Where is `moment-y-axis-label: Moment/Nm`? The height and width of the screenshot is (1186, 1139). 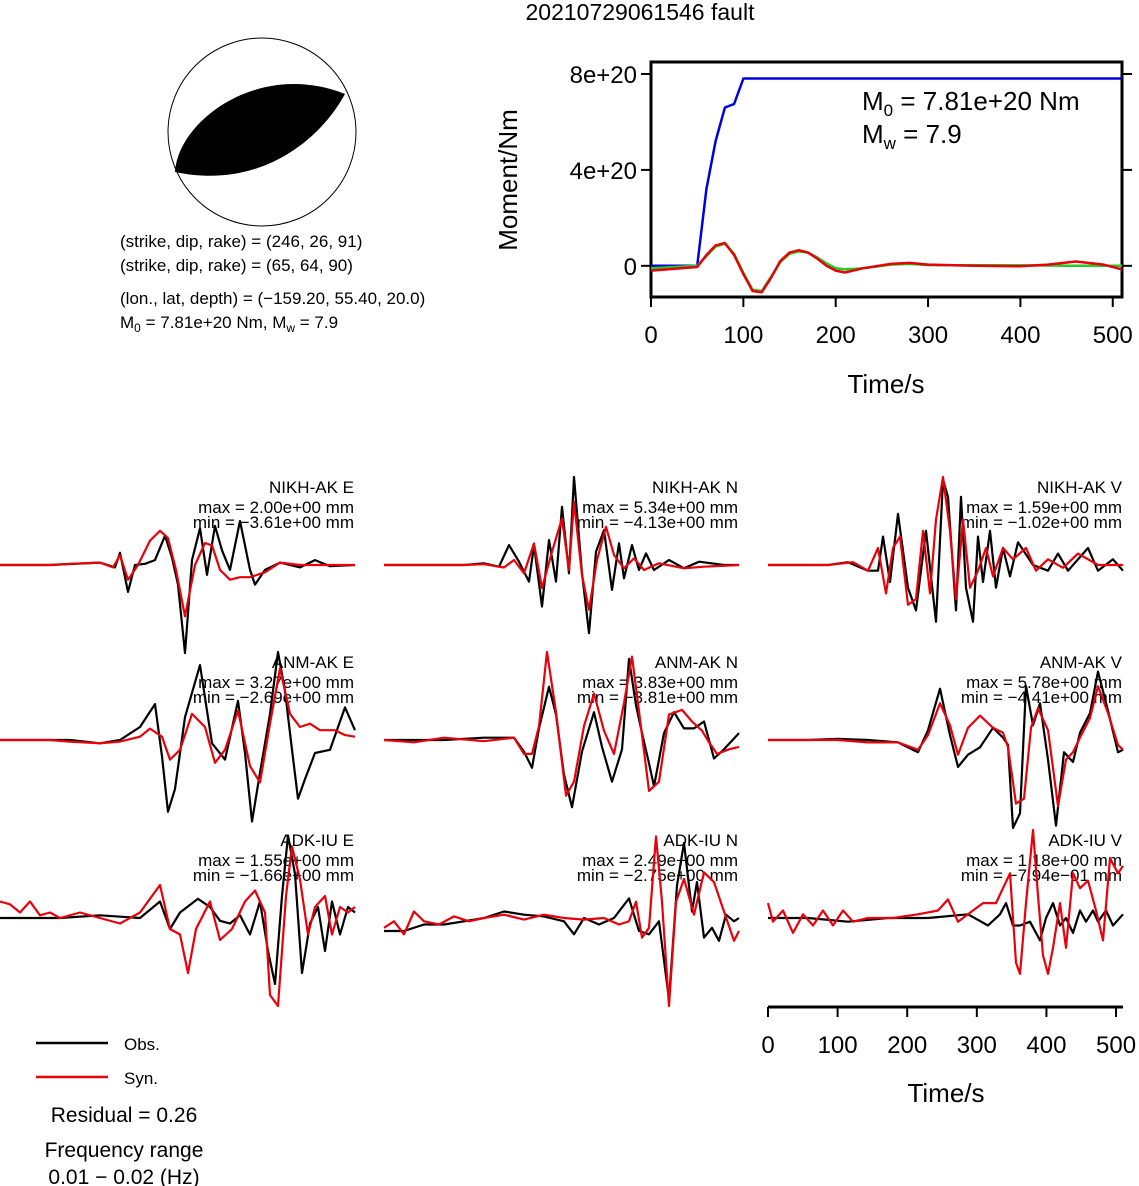 moment-y-axis-label: Moment/Nm is located at coordinates (508, 180).